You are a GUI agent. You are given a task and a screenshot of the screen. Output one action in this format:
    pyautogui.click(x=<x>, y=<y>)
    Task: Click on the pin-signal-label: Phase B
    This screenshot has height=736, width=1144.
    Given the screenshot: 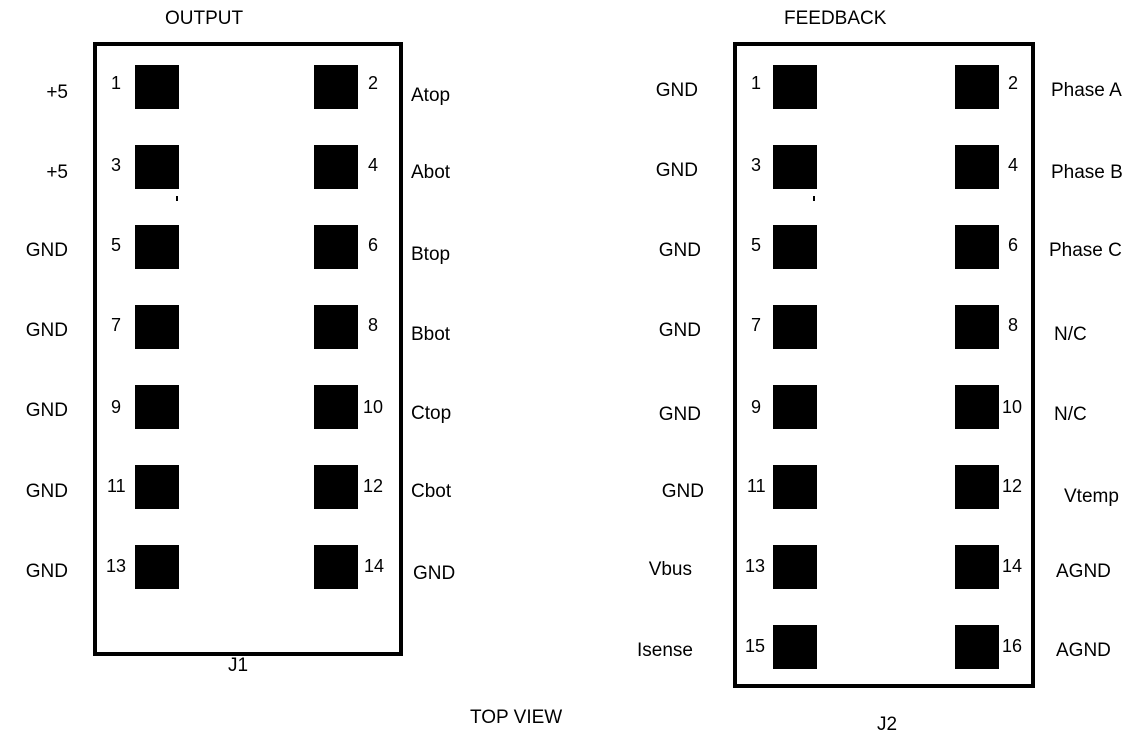 What is the action you would take?
    pyautogui.click(x=1087, y=172)
    